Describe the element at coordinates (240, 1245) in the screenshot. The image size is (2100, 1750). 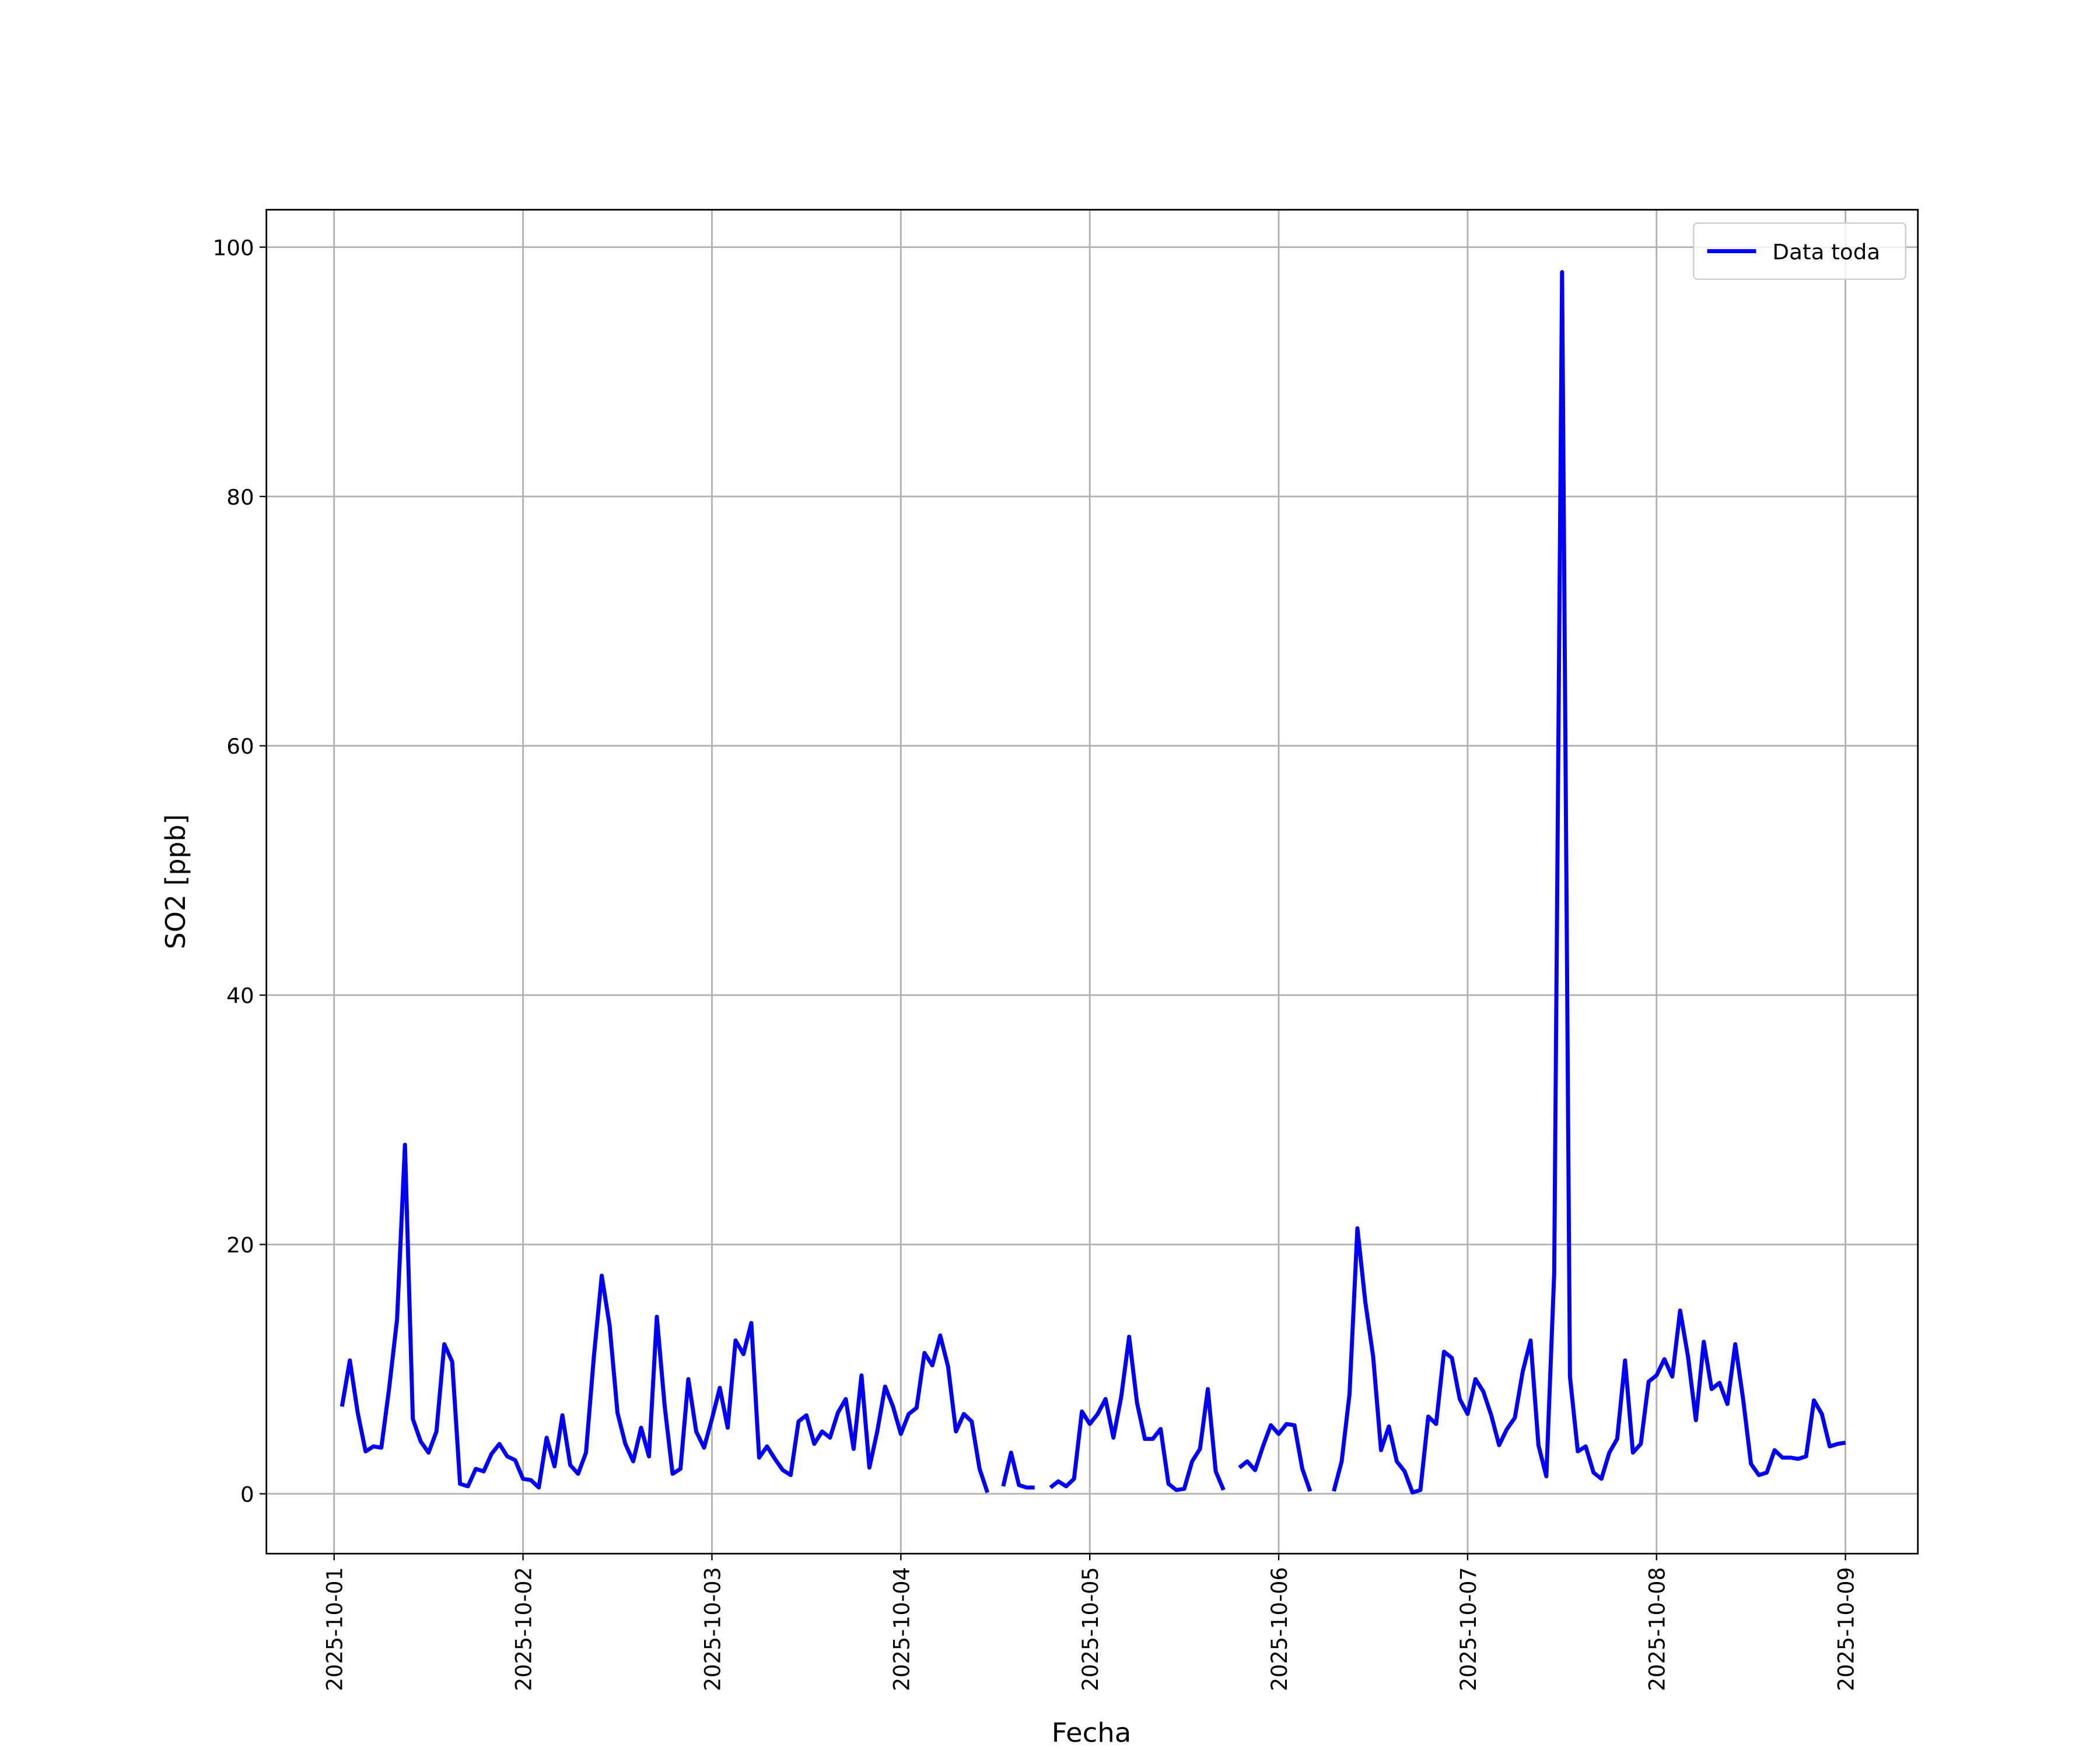
I see `y-tick-label: 20` at that location.